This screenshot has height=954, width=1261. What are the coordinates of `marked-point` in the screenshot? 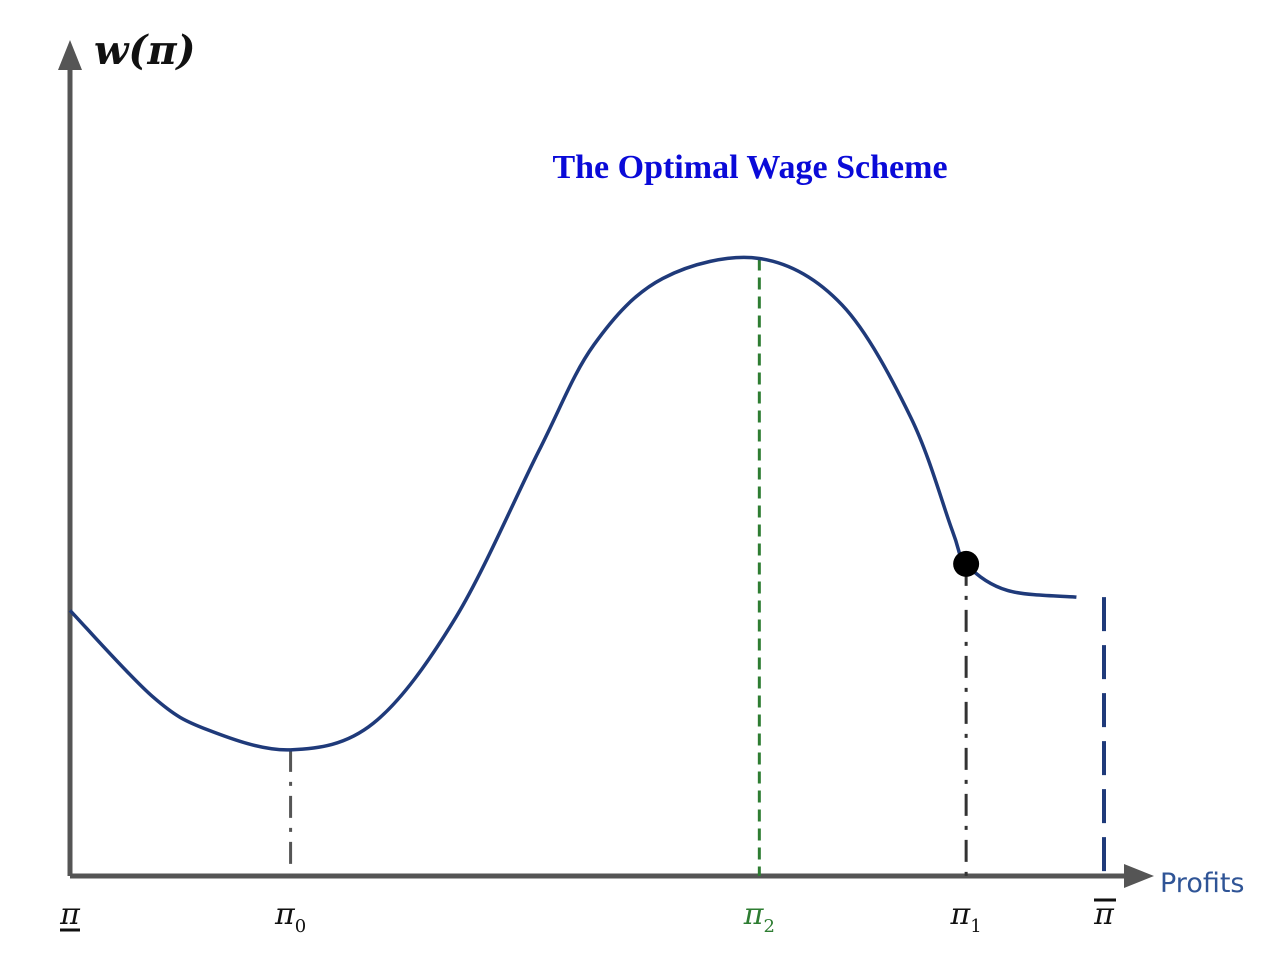 It's located at (966, 563).